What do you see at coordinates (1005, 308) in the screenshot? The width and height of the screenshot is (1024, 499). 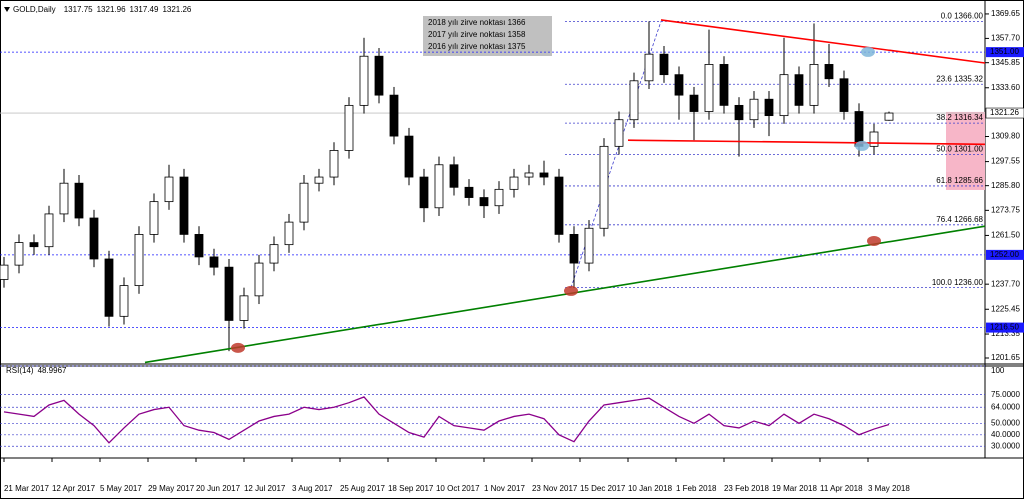 I see `y-tick-label: 1225.45` at bounding box center [1005, 308].